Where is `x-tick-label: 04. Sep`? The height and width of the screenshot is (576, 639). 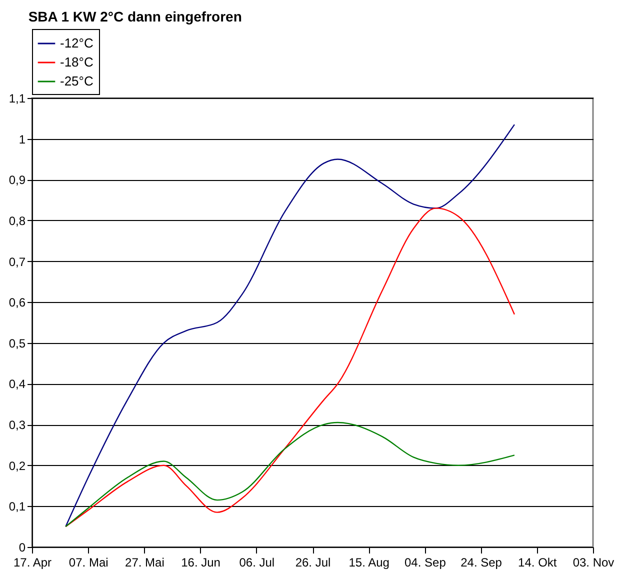
x-tick-label: 04. Sep is located at coordinates (425, 563).